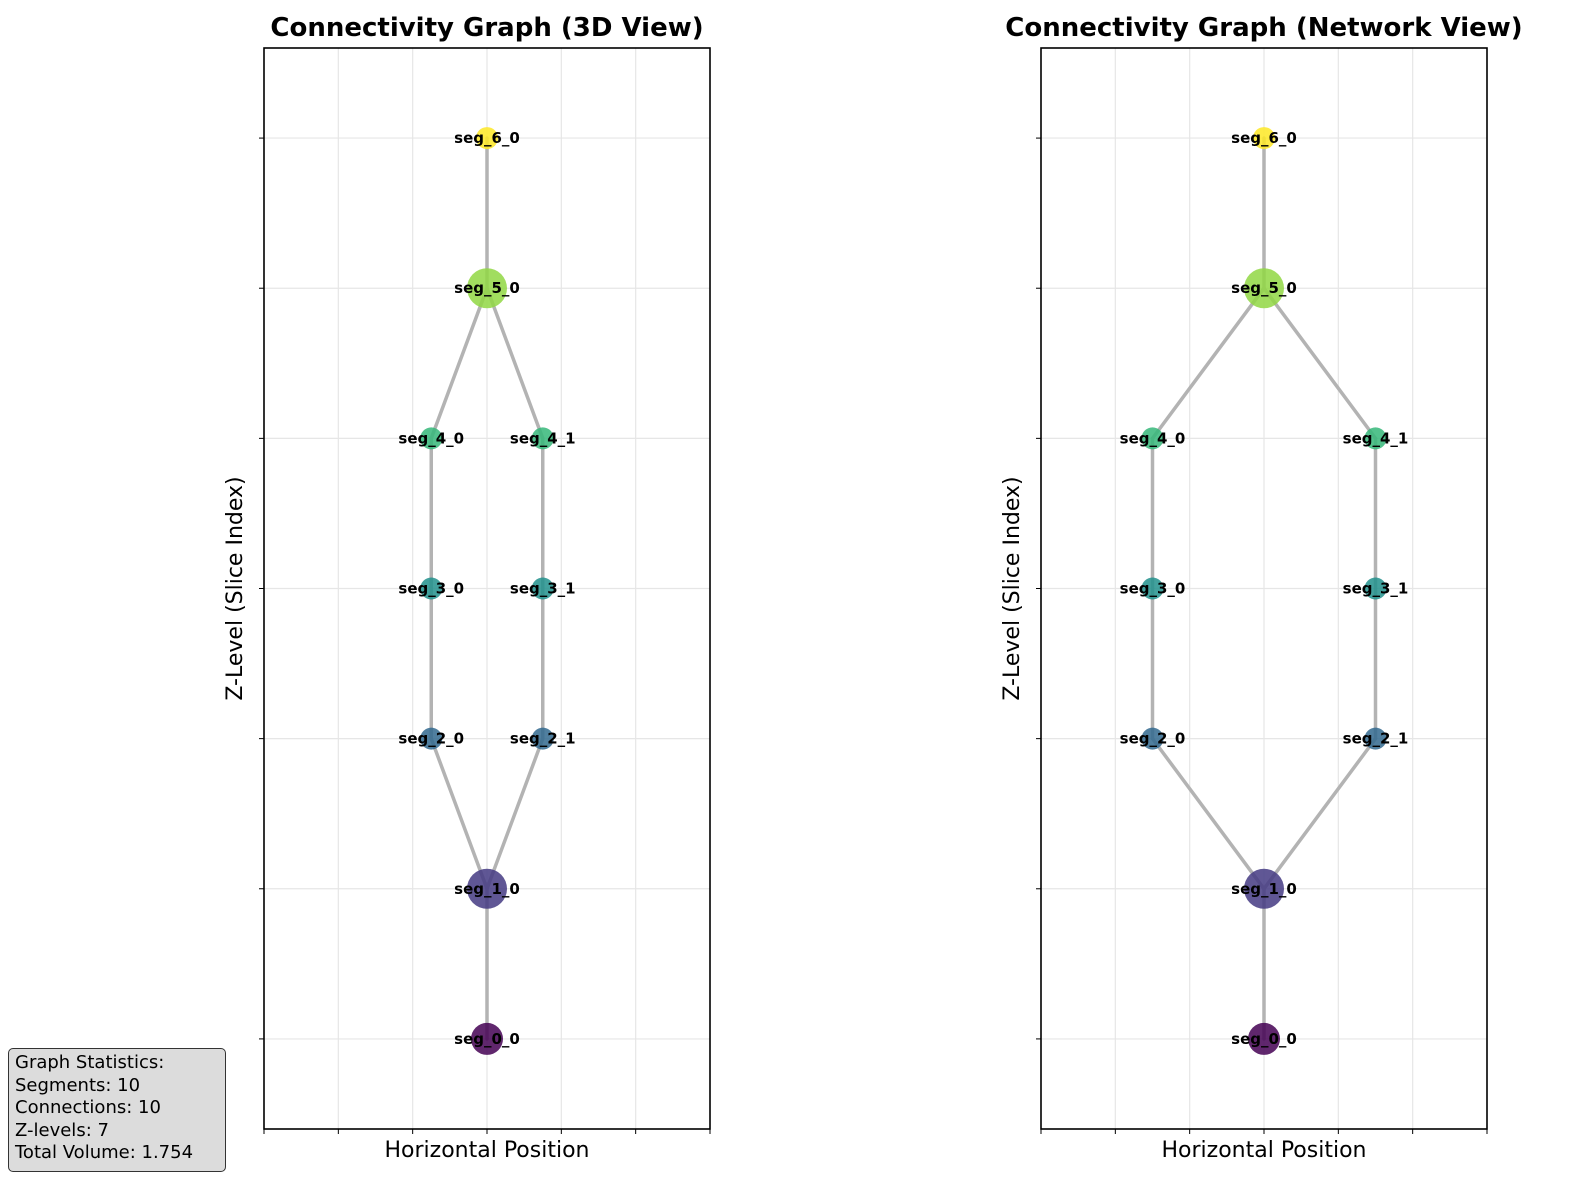  Describe the element at coordinates (486, 28) in the screenshot. I see `chart-title: Connectivity Graph (3D View)` at that location.